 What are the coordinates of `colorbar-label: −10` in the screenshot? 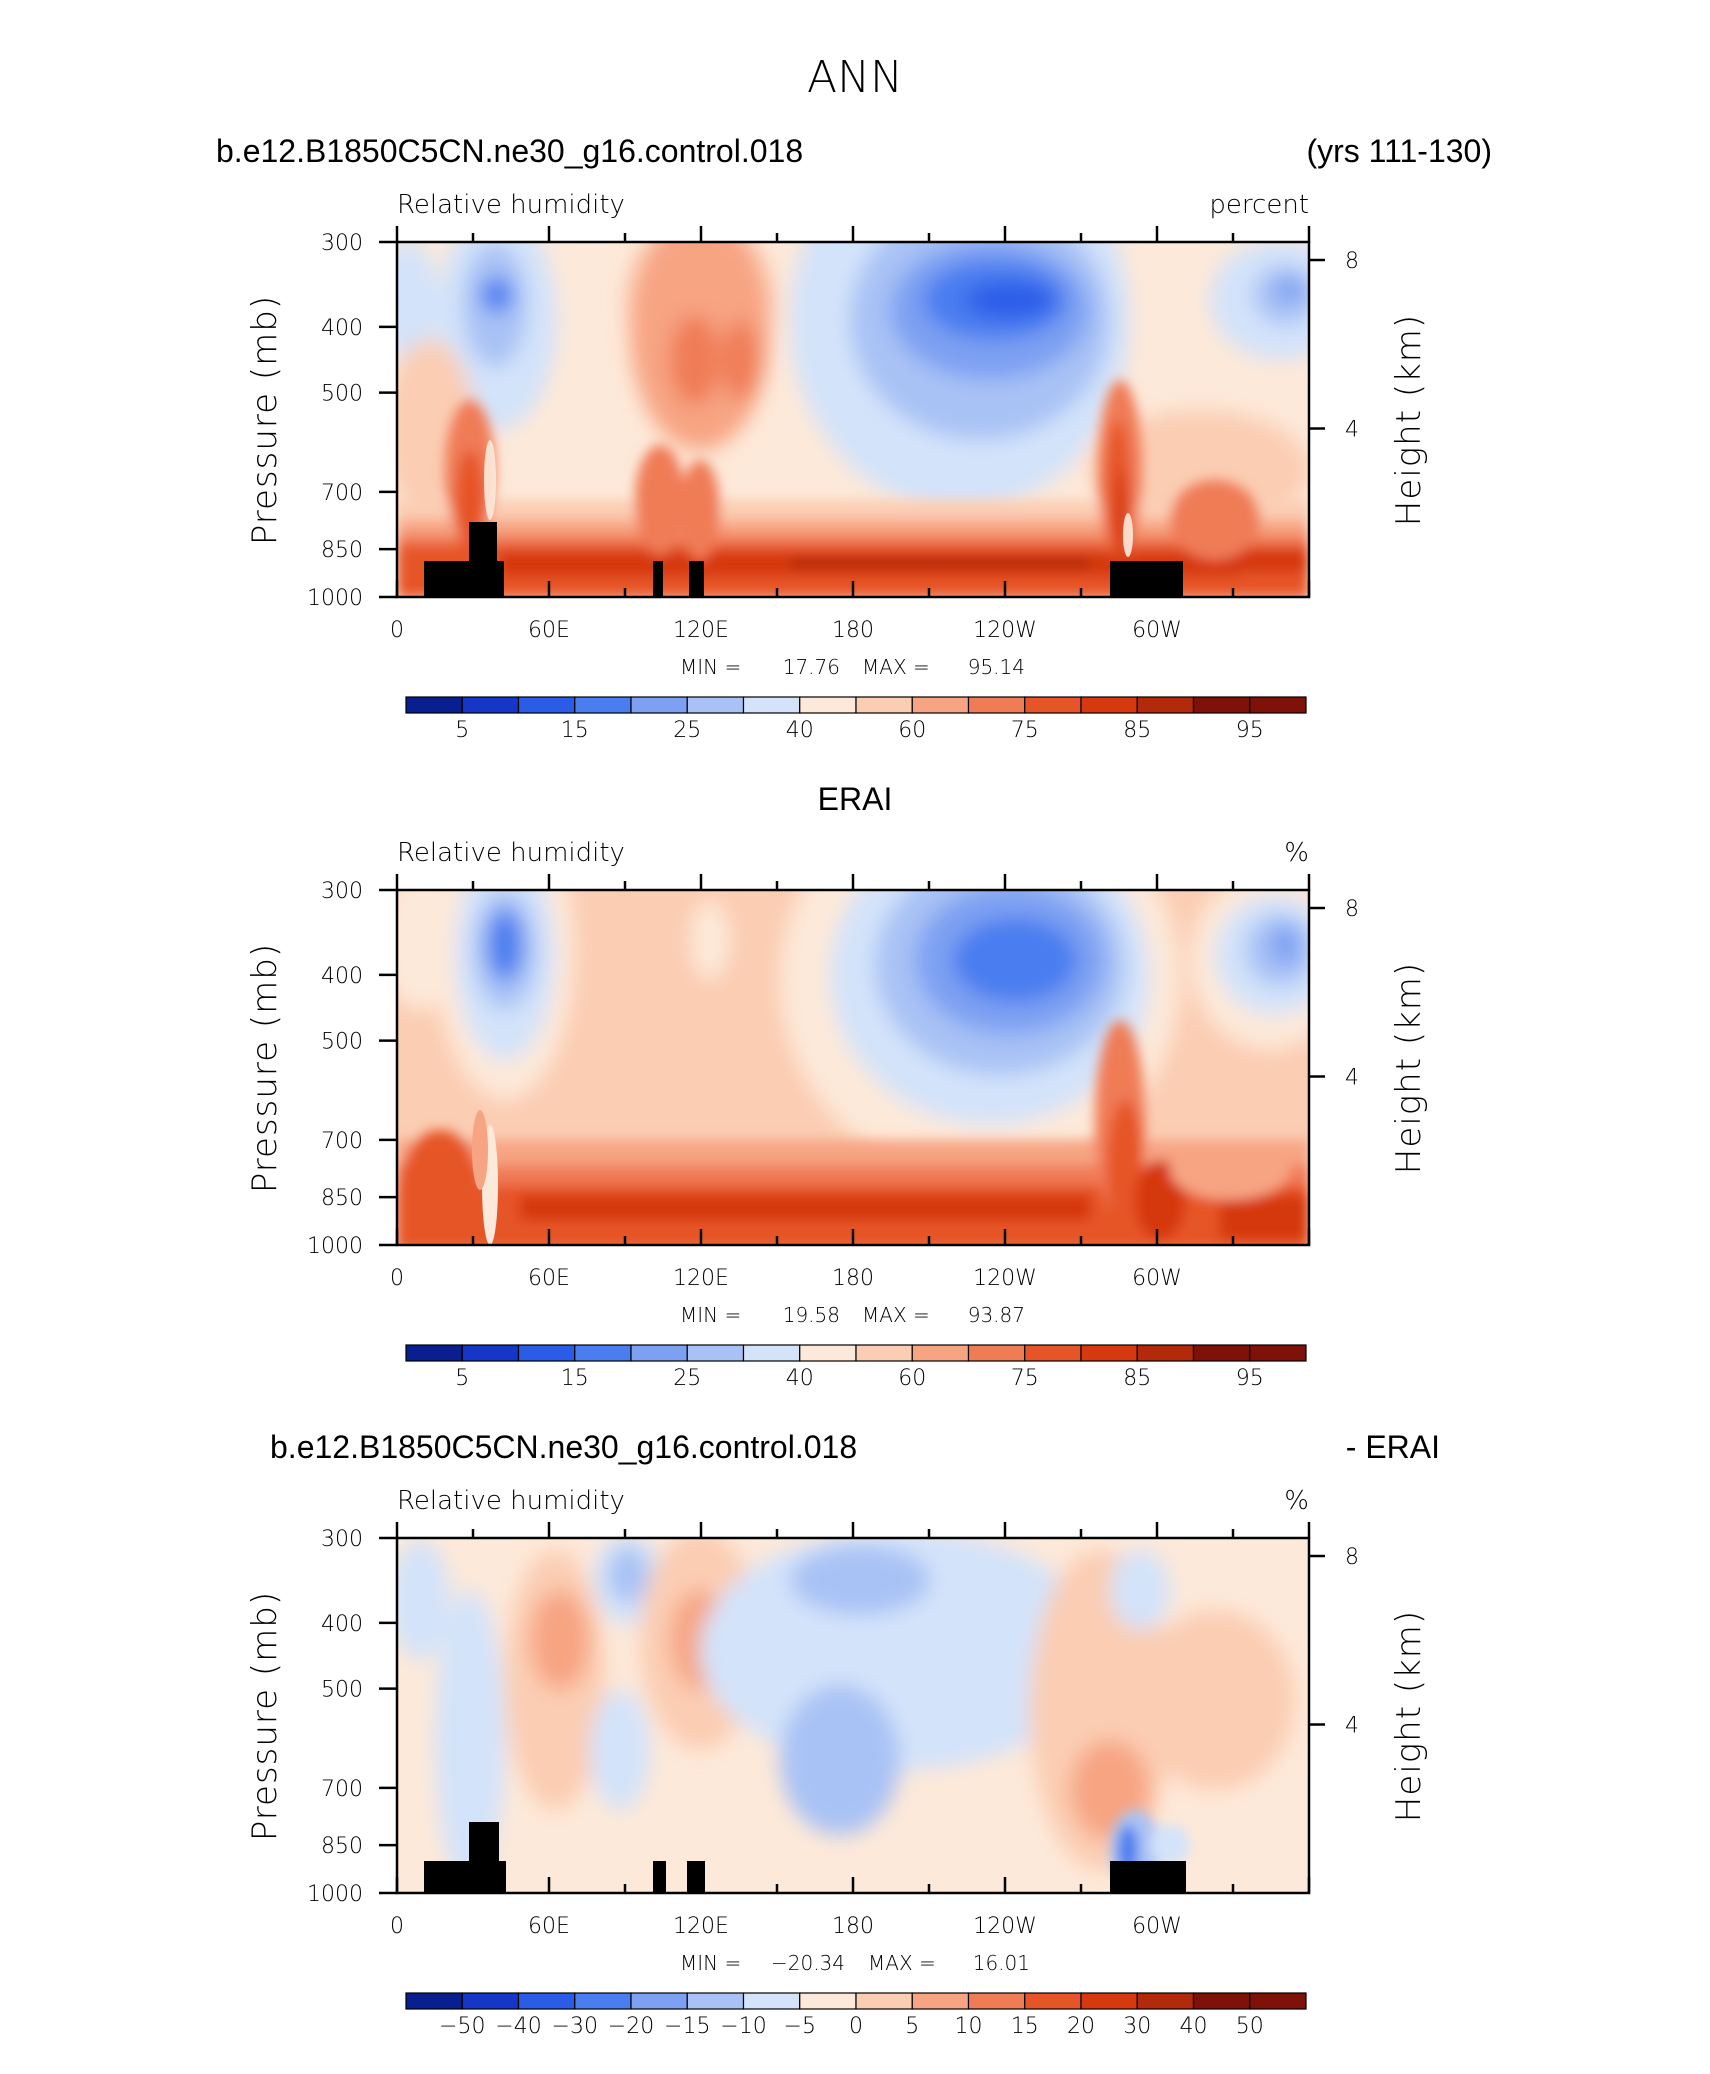 It's located at (743, 2026).